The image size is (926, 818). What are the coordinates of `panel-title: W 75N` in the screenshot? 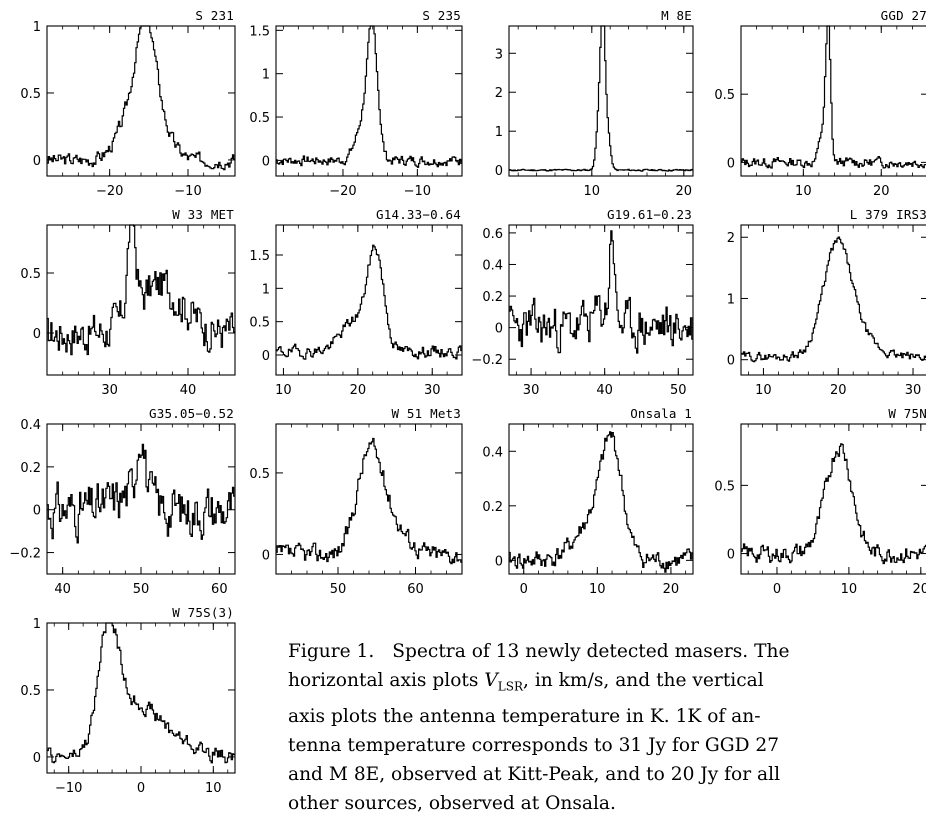 It's located at (907, 413).